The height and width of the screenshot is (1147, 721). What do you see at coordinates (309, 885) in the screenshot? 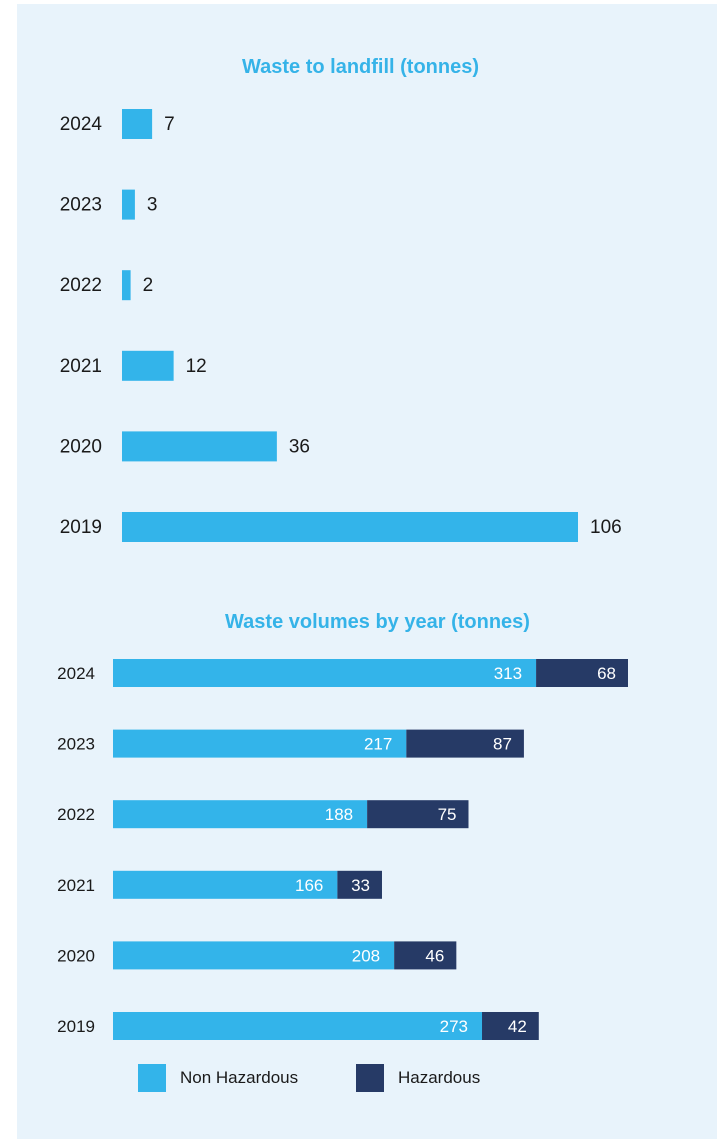
I see `non-hazardous-value-label: 166` at bounding box center [309, 885].